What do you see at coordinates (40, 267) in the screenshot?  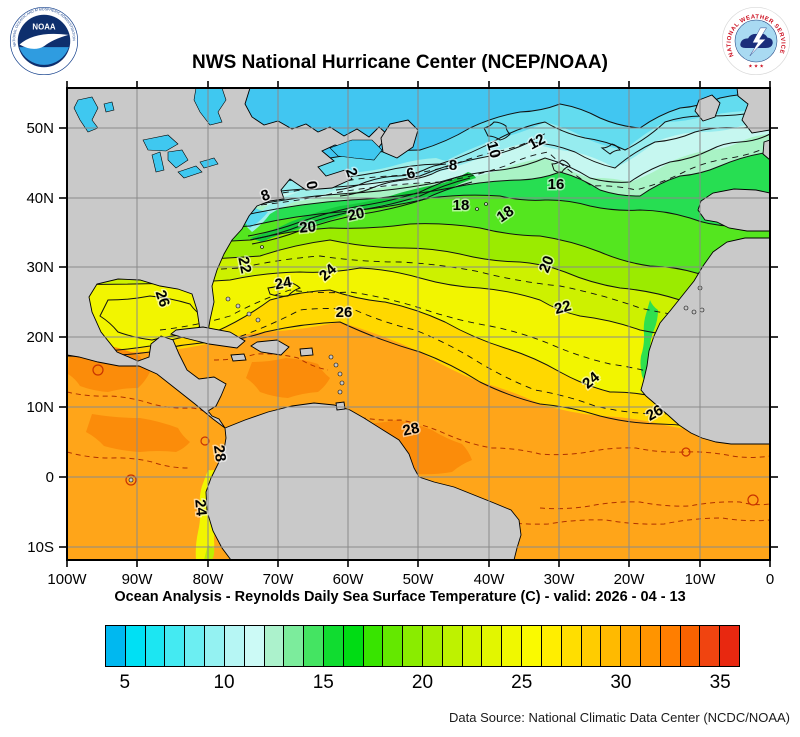 I see `y-axis-label: 30N` at bounding box center [40, 267].